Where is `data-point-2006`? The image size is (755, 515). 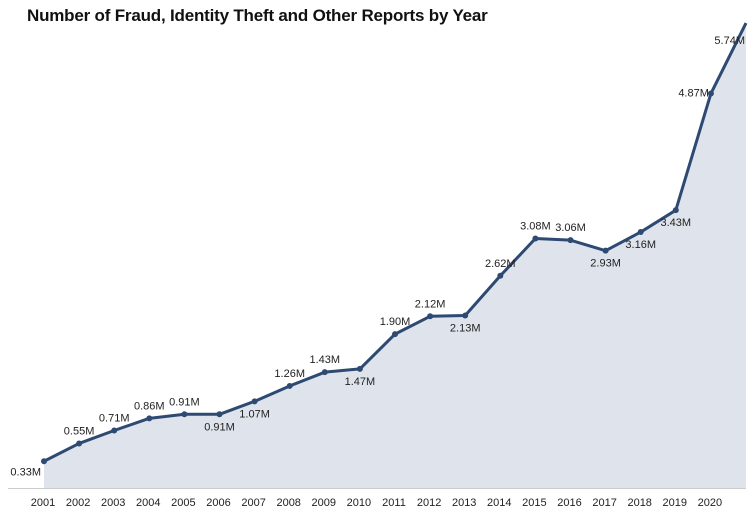
data-point-2006 is located at coordinates (219, 414).